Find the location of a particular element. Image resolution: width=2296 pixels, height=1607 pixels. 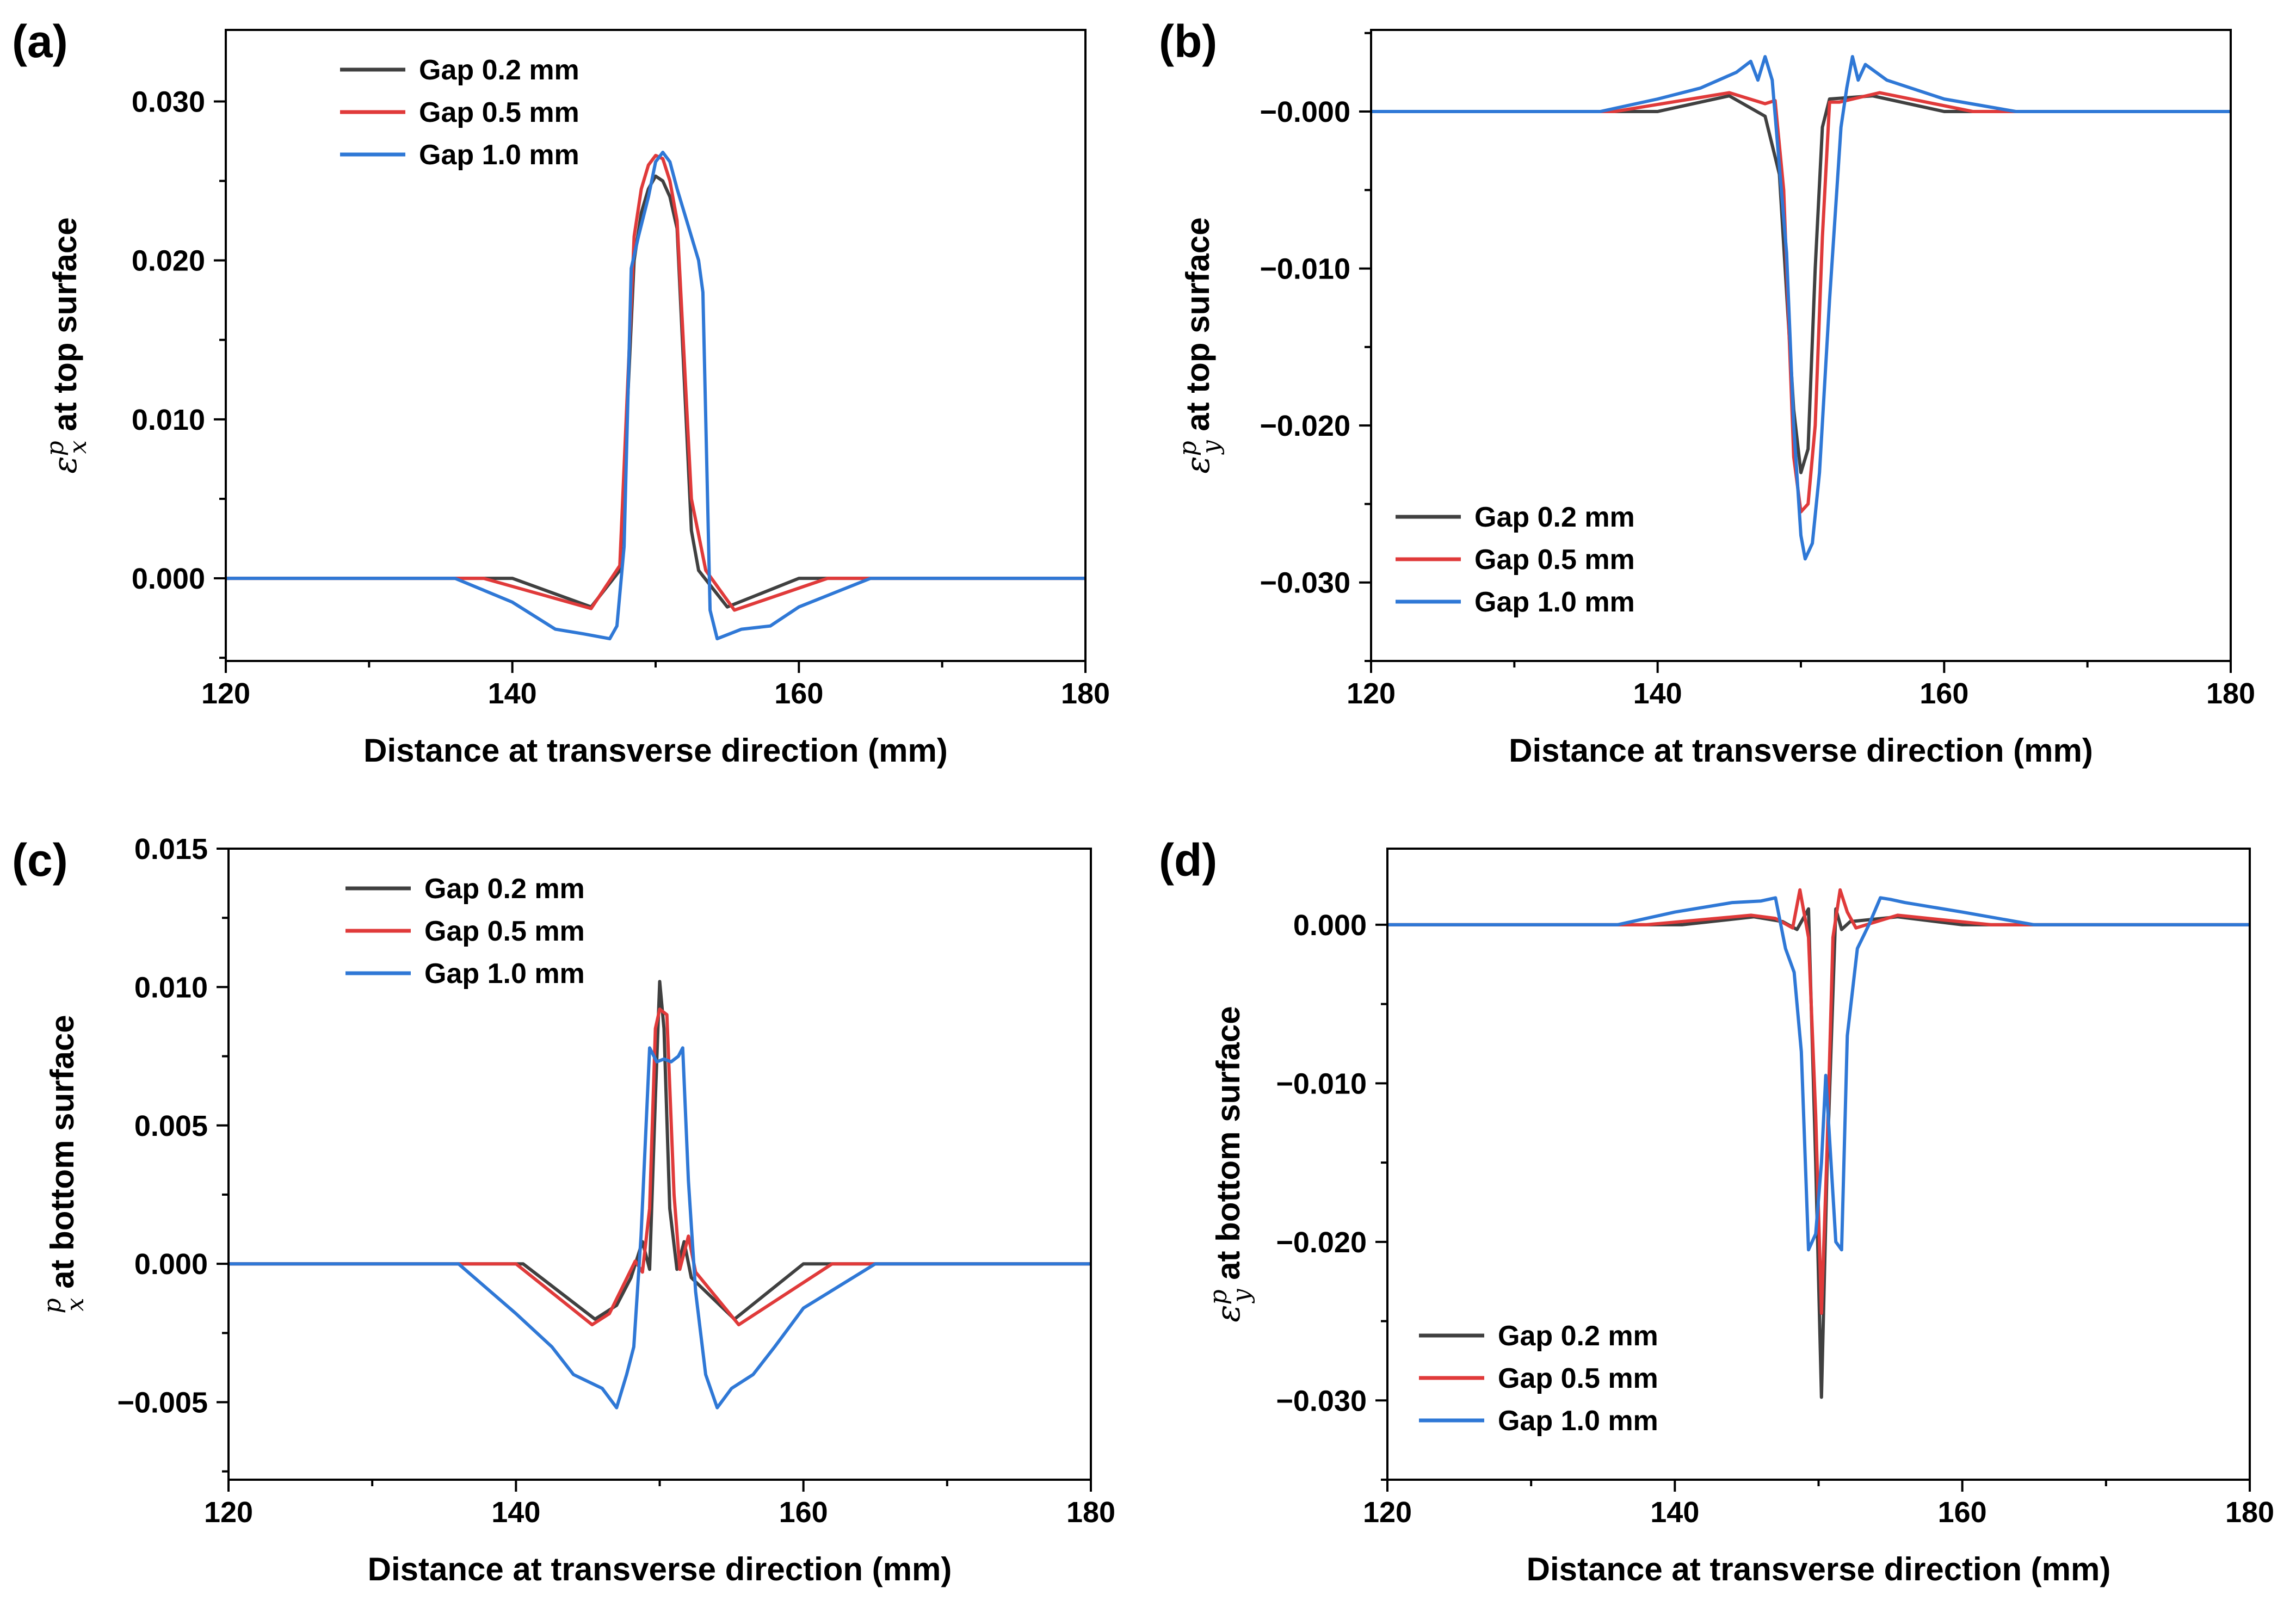

panel-label: (d) is located at coordinates (1188, 861).